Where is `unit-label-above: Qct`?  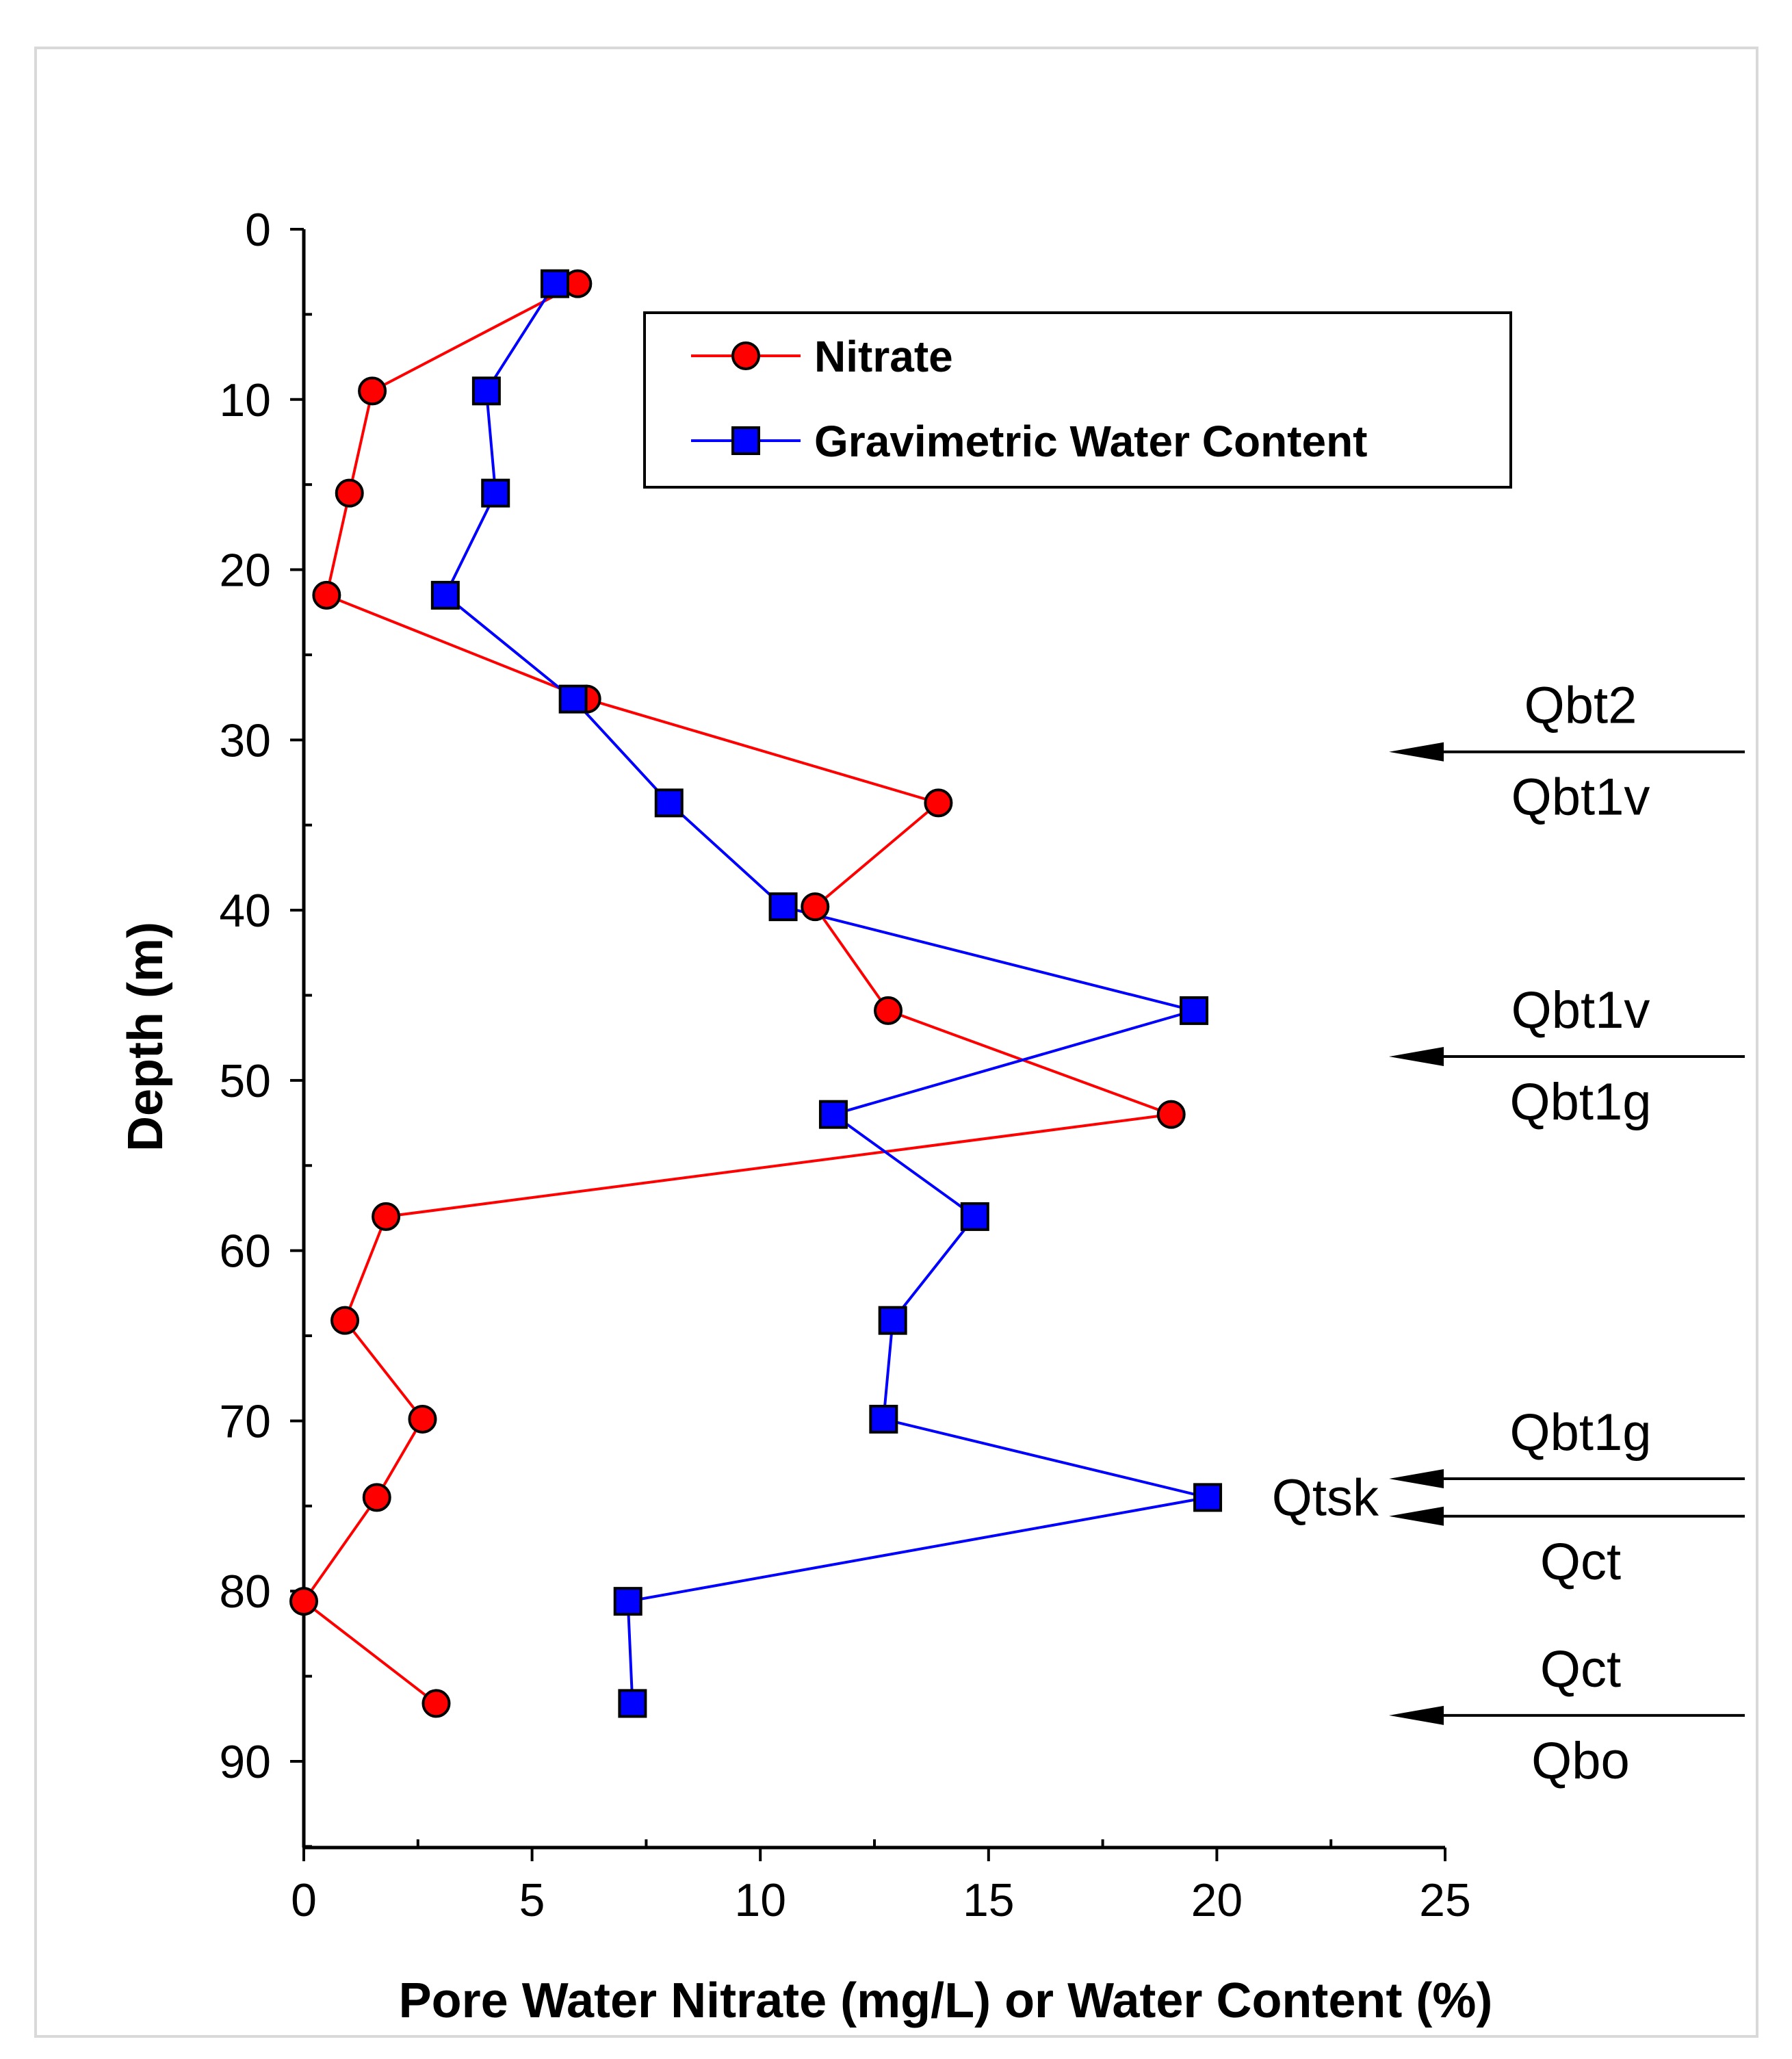
unit-label-above: Qct is located at coordinates (1581, 1669).